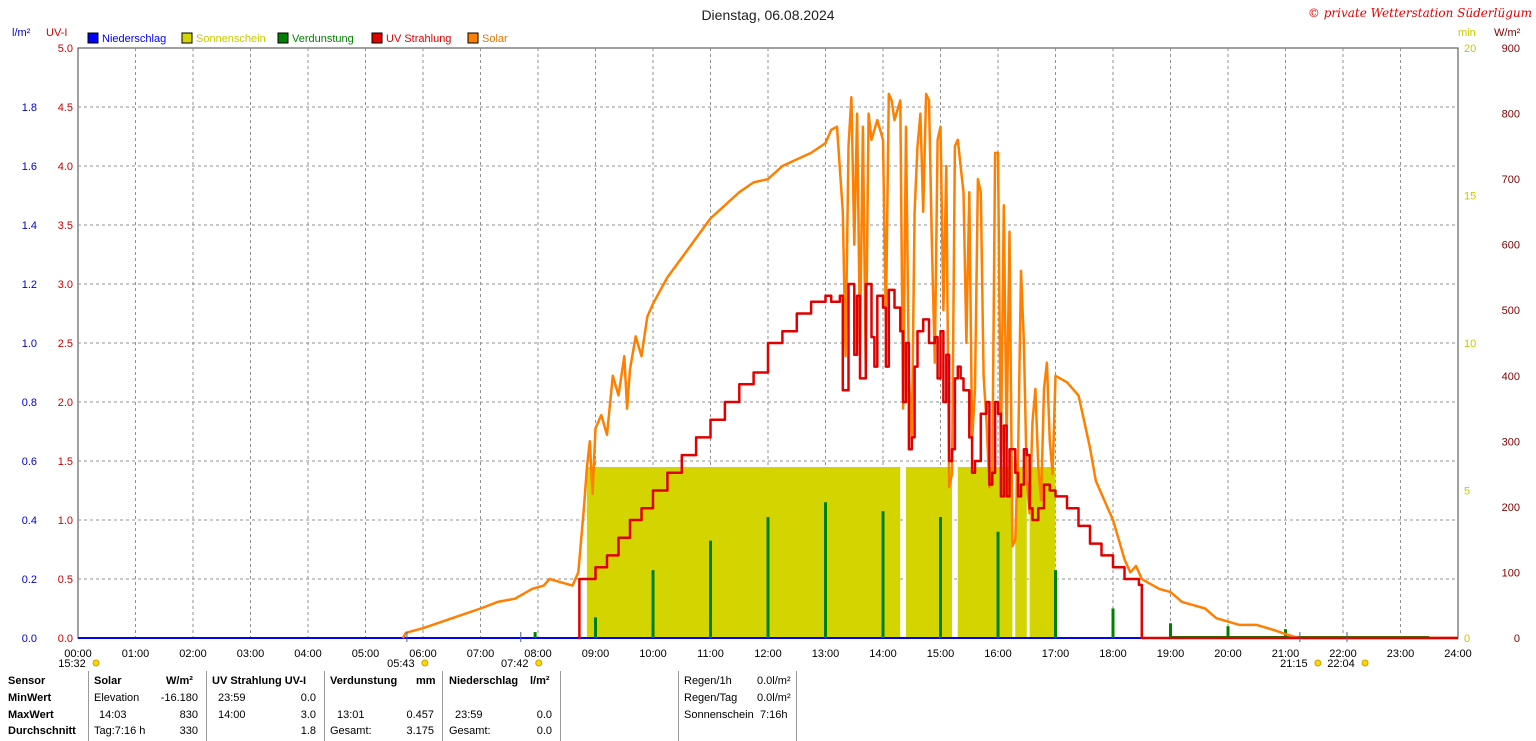 This screenshot has width=1536, height=741. Describe the element at coordinates (1228, 654) in the screenshot. I see `x-tick-label: 20:00` at that location.